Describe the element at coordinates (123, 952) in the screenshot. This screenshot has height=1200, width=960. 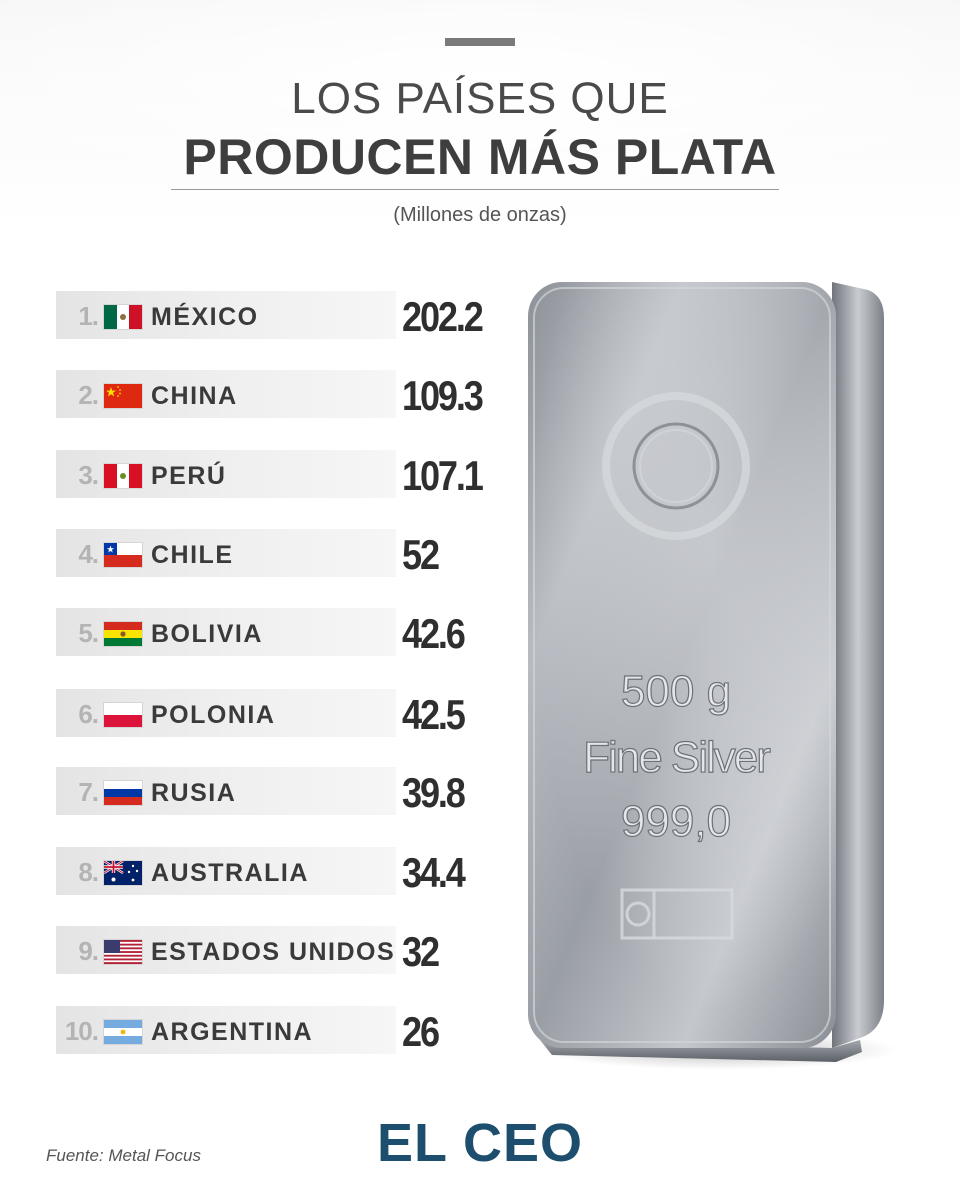
I see `usa-flag-icon` at that location.